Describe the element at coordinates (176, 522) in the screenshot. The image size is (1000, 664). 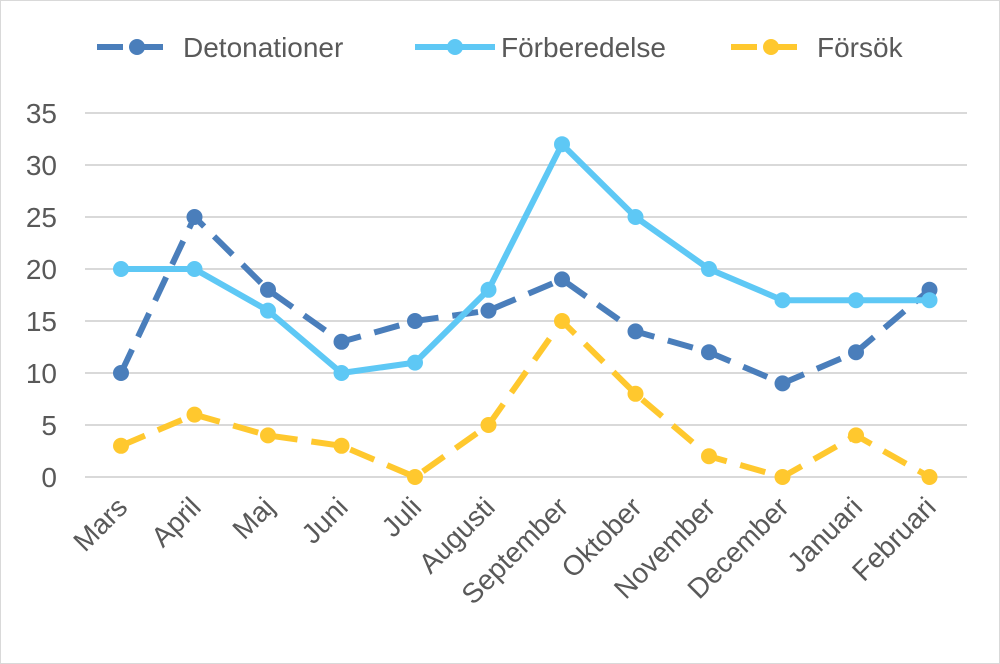
I see `x-tick-label: April` at that location.